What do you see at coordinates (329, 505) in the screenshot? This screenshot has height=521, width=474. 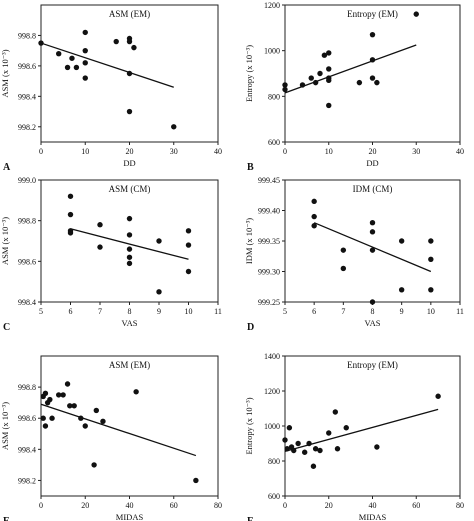 I see `chart-f-x-tick-label: 20` at bounding box center [329, 505].